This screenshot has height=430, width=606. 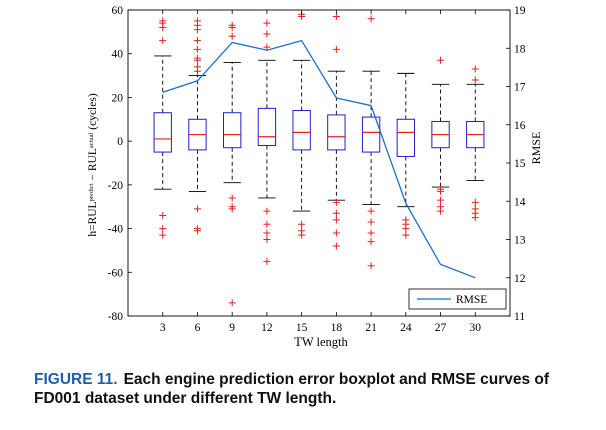 What do you see at coordinates (76, 379) in the screenshot?
I see `figure-caption-label: FIGURE 11.` at bounding box center [76, 379].